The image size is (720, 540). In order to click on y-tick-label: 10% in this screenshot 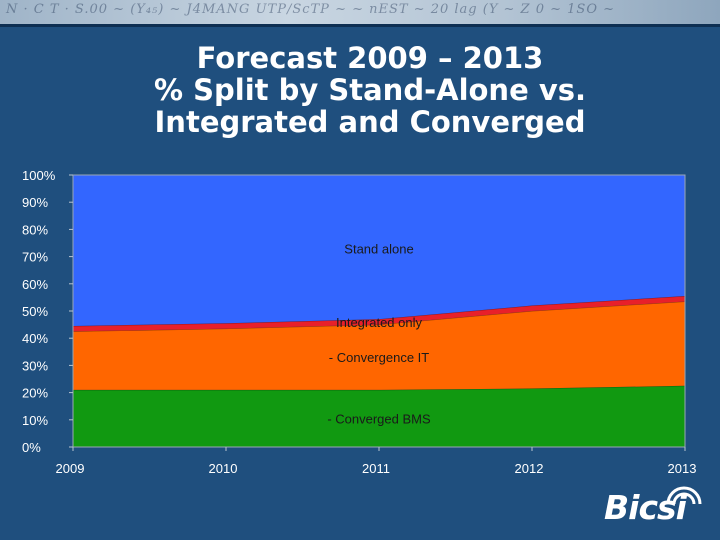, I will do `click(35, 420)`.